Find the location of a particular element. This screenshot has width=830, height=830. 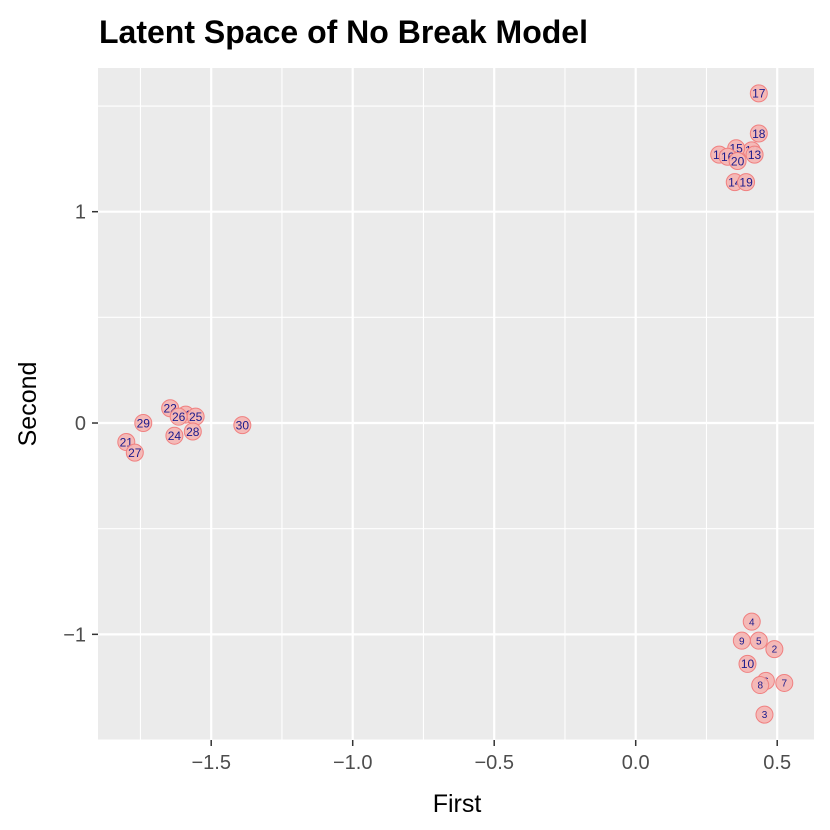

point-label: 13 is located at coordinates (755, 155).